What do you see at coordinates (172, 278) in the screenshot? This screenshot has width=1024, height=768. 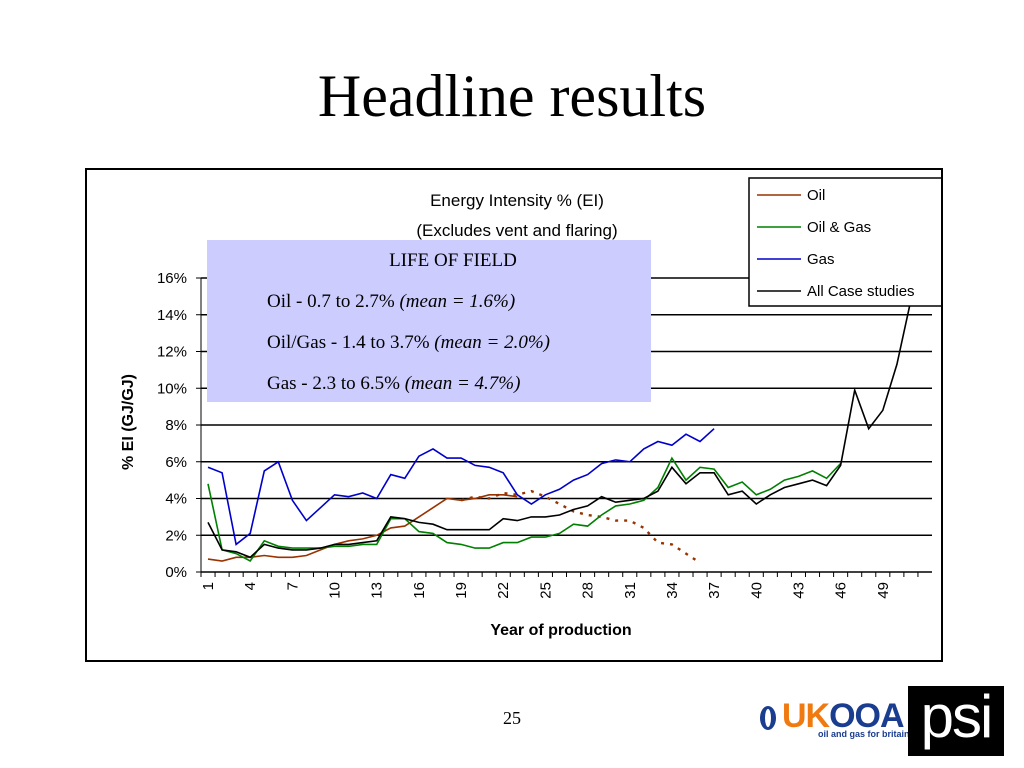 I see `y-tick-label: 16%` at bounding box center [172, 278].